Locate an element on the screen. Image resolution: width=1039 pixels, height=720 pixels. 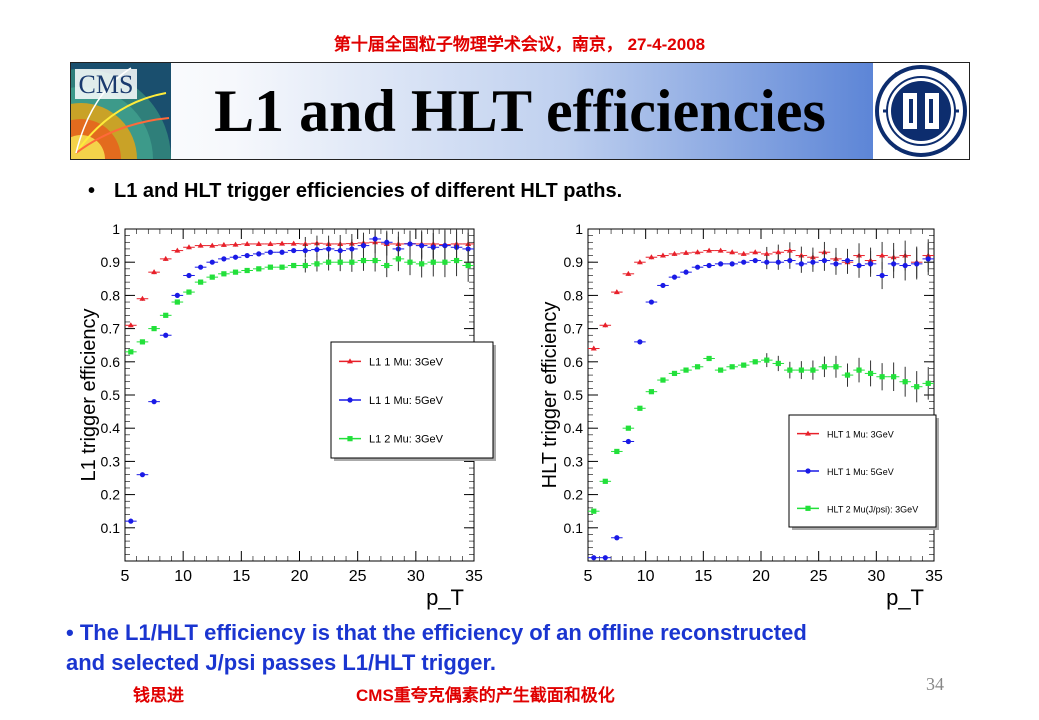
footer-talk-title: CMS重夸克偶素的产生截面和极化 is located at coordinates (485, 695).